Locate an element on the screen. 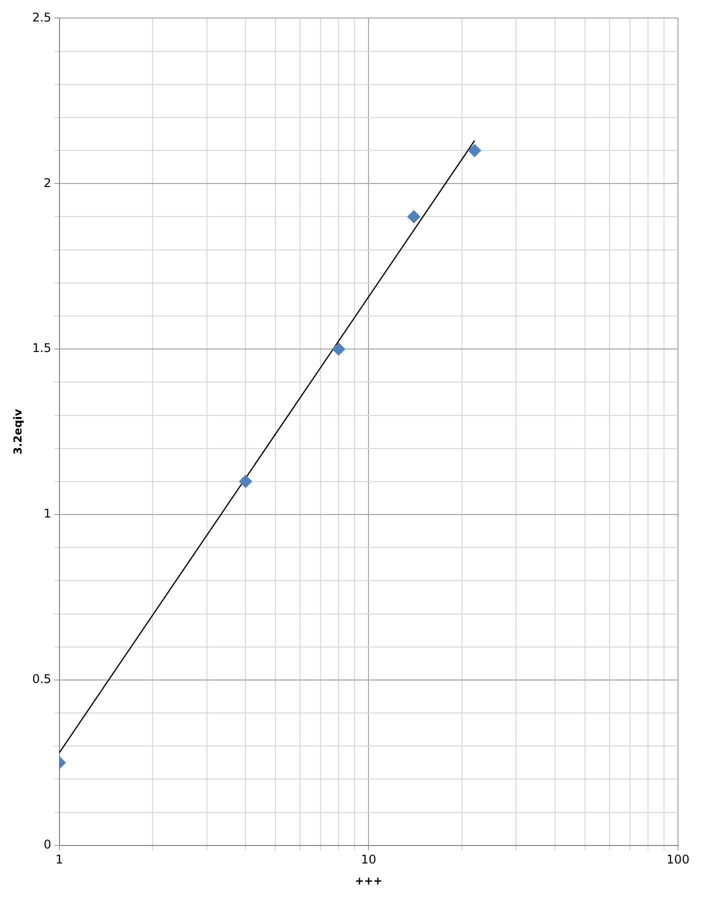 The image size is (702, 900). y-tick-label: 2.5 is located at coordinates (42, 17).